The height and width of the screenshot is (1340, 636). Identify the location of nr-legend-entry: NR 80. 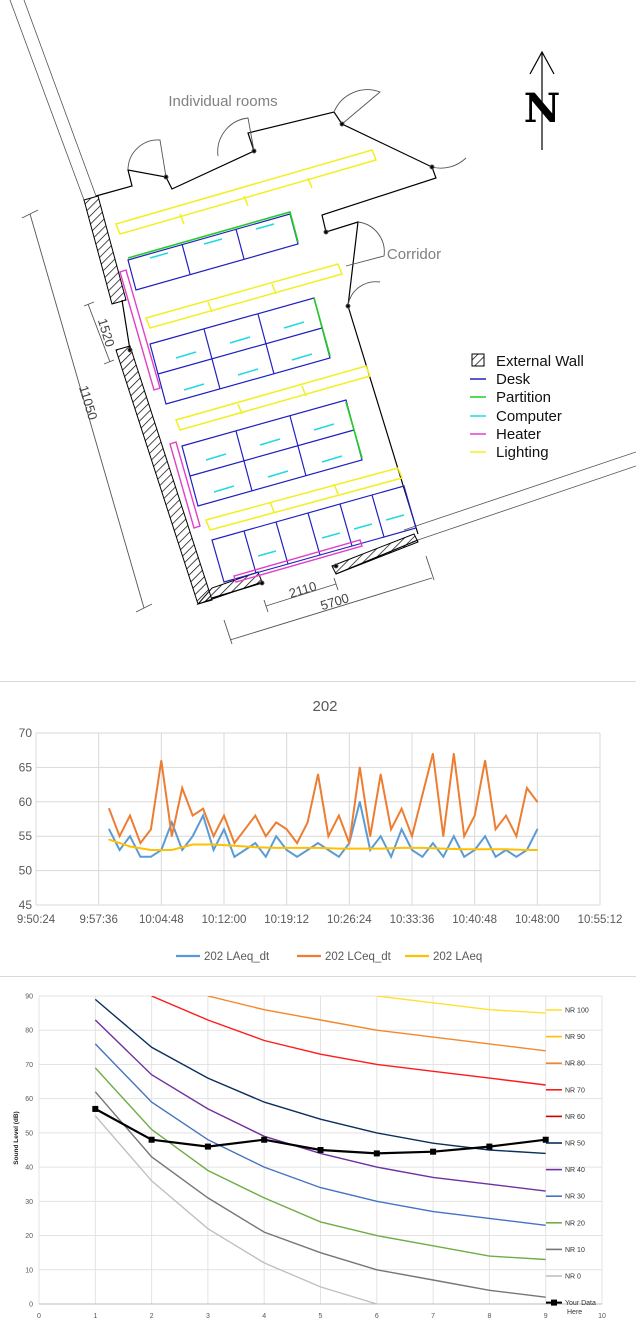
(575, 1064).